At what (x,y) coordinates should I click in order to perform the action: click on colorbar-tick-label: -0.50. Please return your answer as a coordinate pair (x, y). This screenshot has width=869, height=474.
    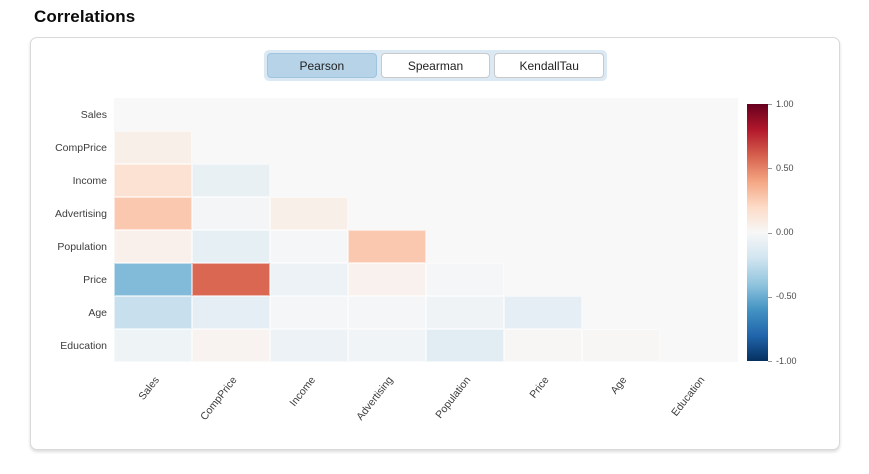
    Looking at the image, I should click on (786, 296).